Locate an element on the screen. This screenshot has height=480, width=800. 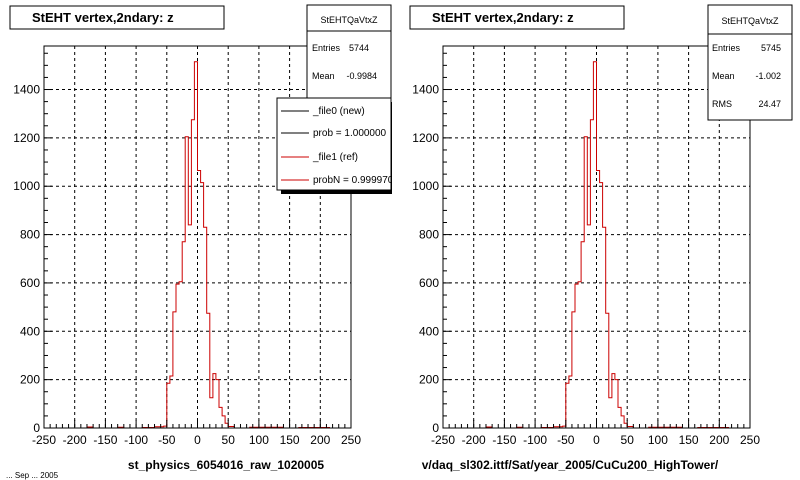
right-stats-mean-value: -1.002 is located at coordinates (768, 76).